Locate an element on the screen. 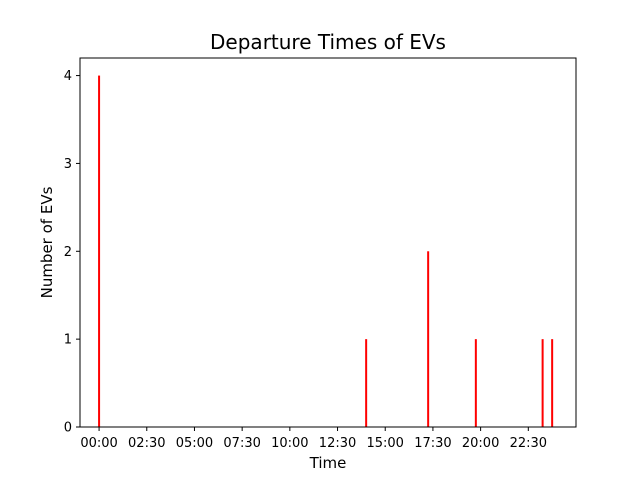 The height and width of the screenshot is (480, 640). x-tick-label: 17:30 is located at coordinates (432, 443).